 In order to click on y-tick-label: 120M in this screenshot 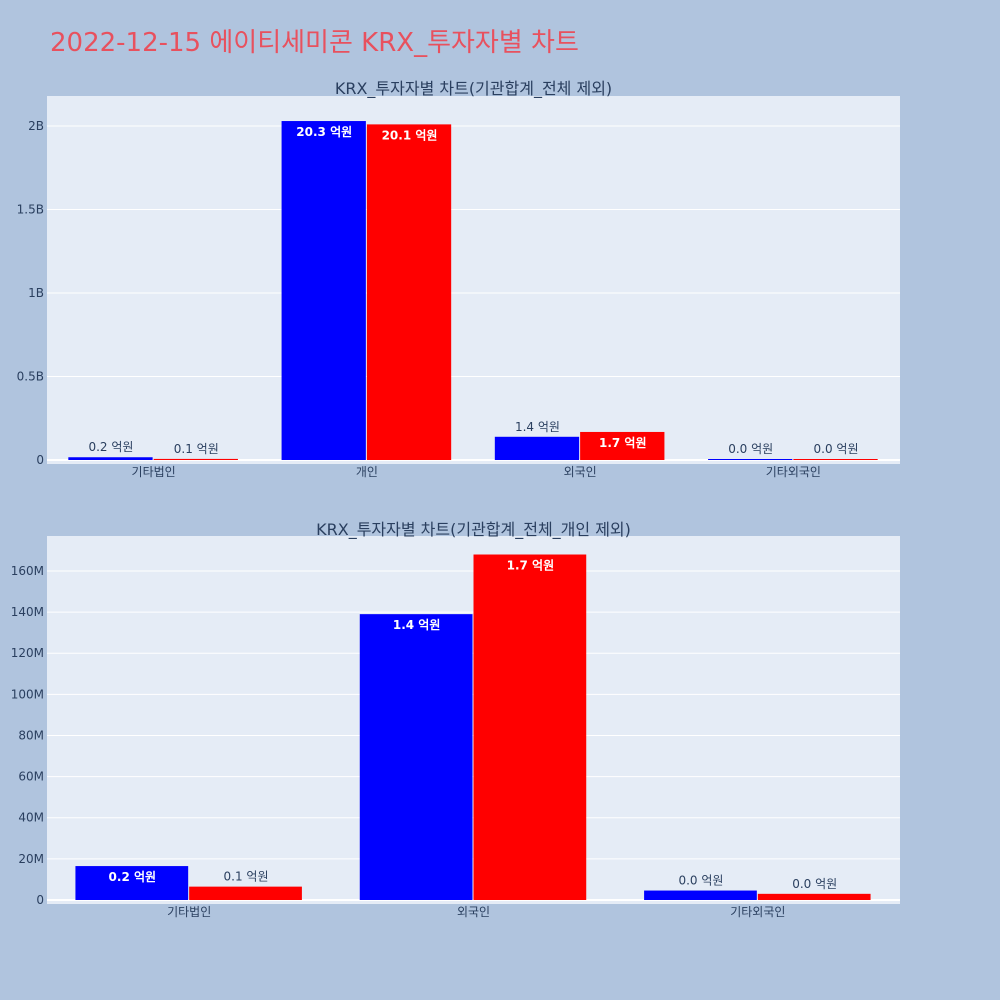, I will do `click(27, 653)`.